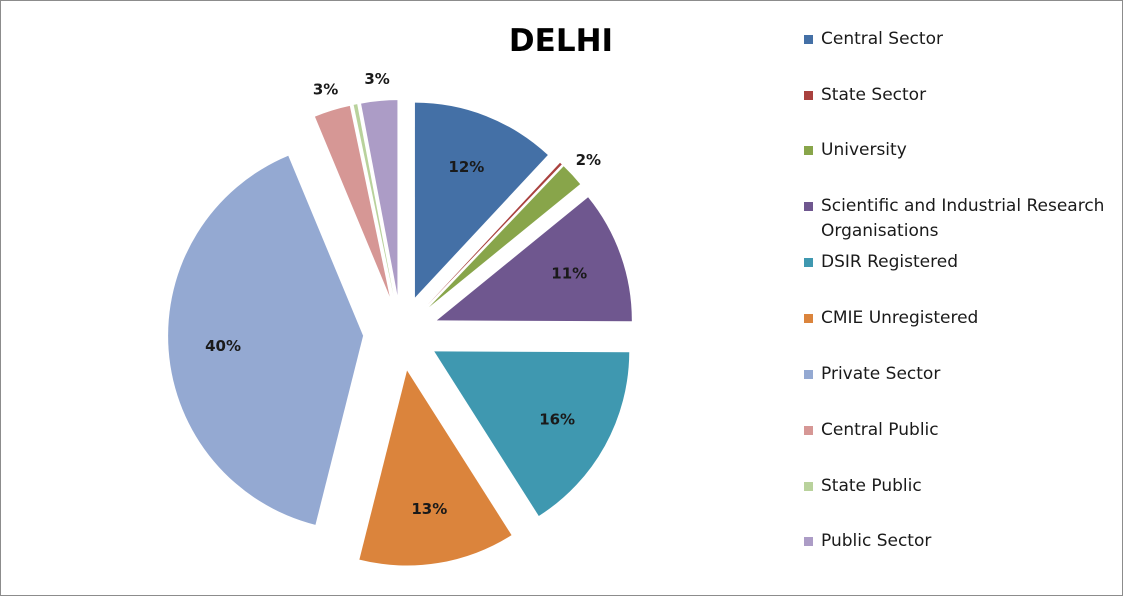  Describe the element at coordinates (871, 486) in the screenshot. I see `legend-label: State Public` at that location.